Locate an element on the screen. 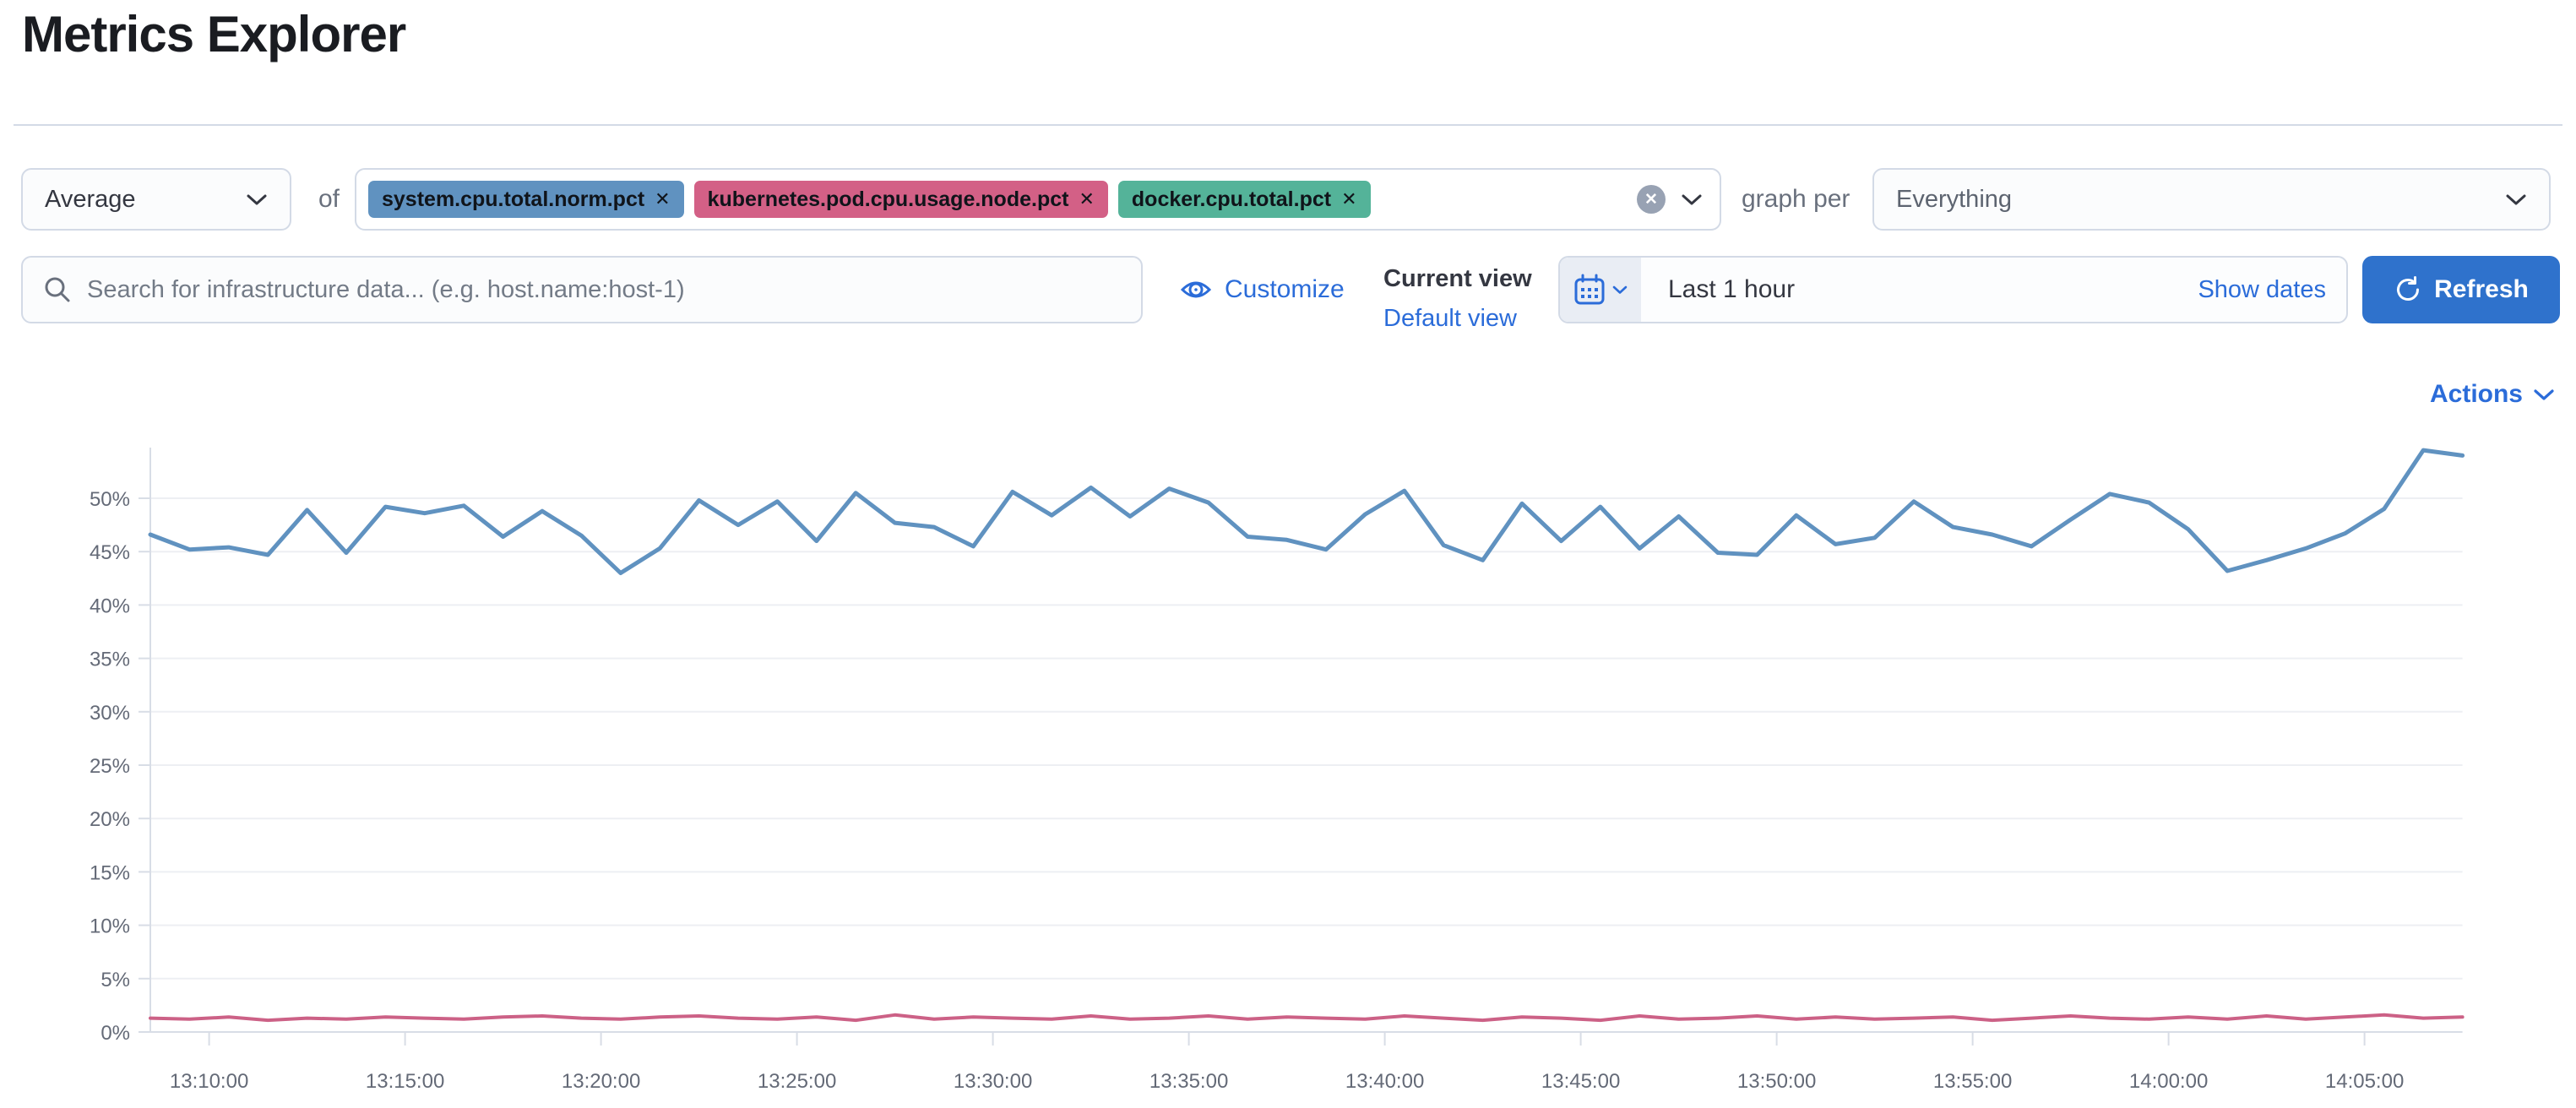 This screenshot has height=1108, width=2576. clear-metrics-icon: ✕ is located at coordinates (1651, 199).